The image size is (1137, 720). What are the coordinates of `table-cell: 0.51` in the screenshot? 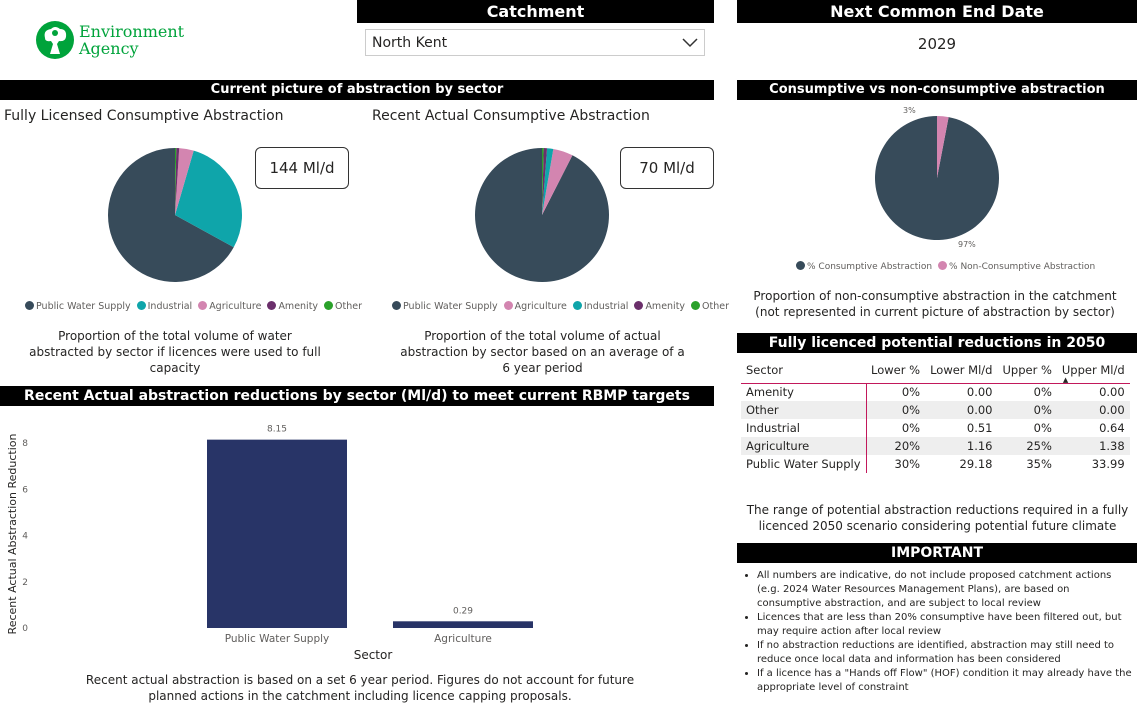 It's located at (979, 428).